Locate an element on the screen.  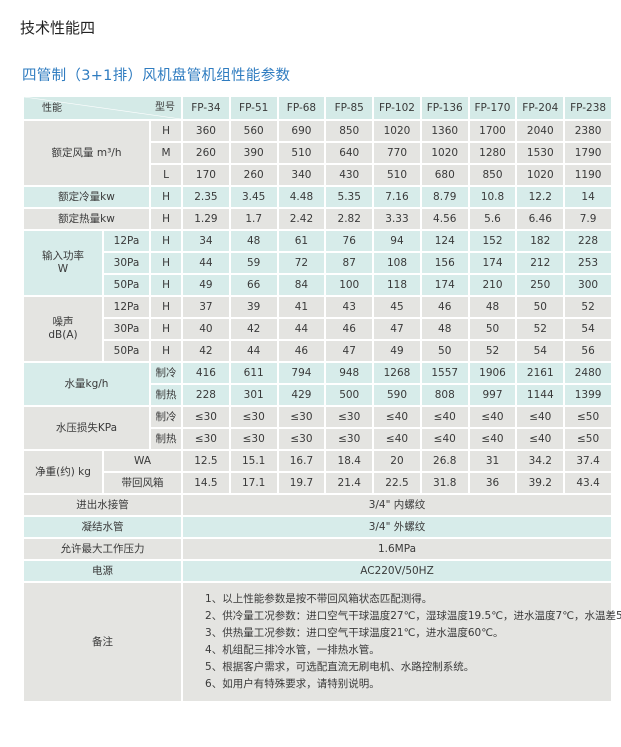
data-cell: 794 is located at coordinates (301, 373).